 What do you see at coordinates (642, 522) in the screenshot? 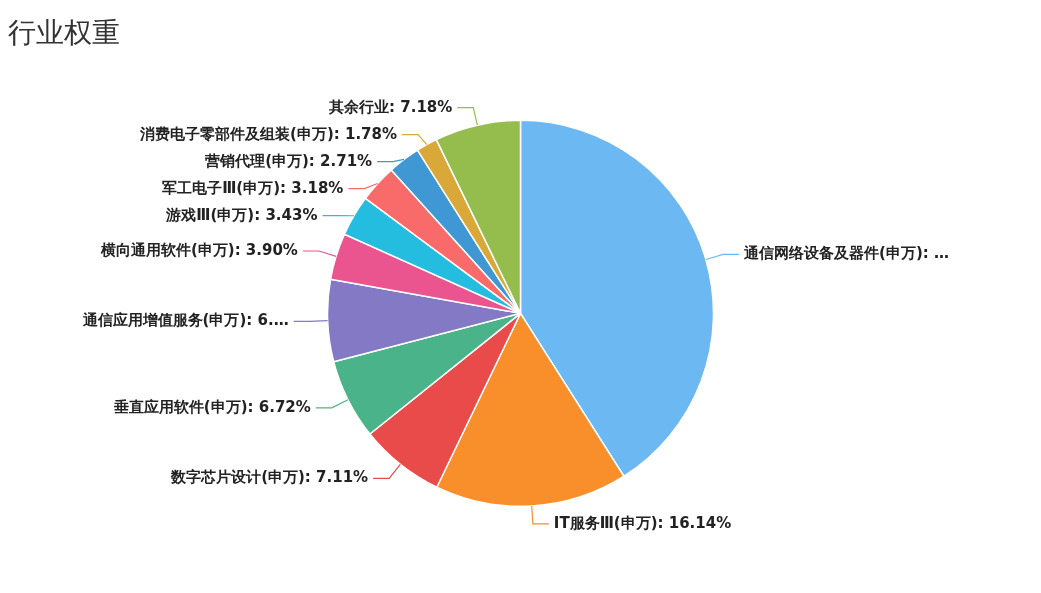
I see `slice-label: IT服务Ⅲ(申万): 16.14%` at bounding box center [642, 522].